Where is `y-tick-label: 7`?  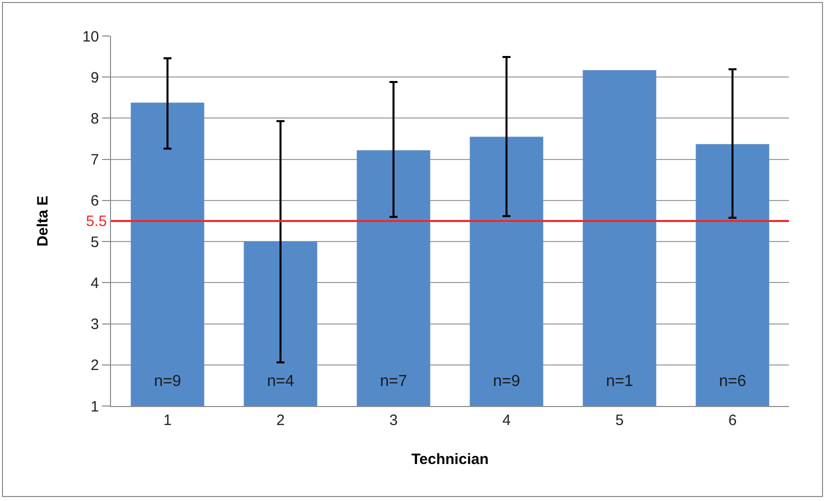
y-tick-label: 7 is located at coordinates (94, 160).